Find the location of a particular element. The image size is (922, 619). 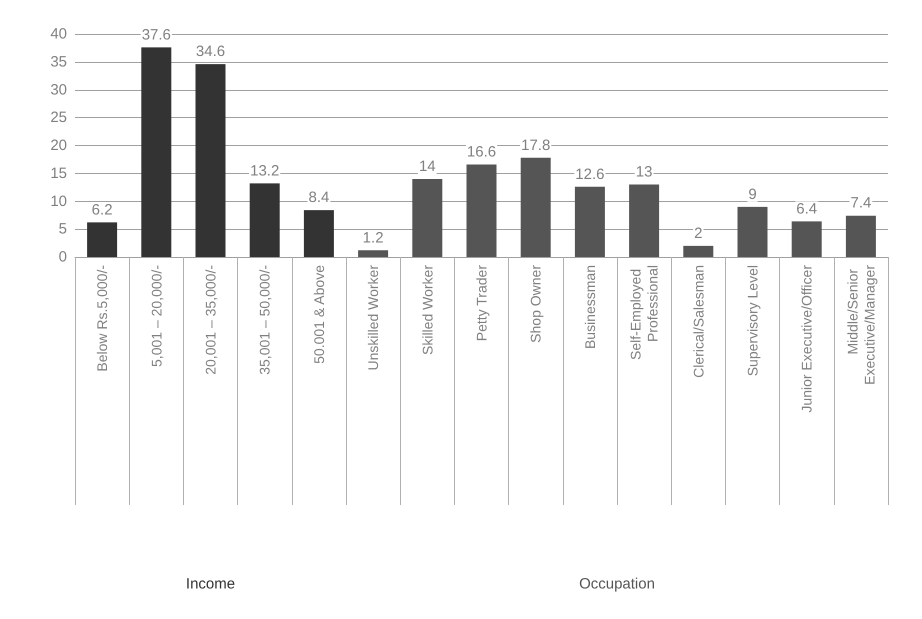

data-label: 37.6 is located at coordinates (156, 35).